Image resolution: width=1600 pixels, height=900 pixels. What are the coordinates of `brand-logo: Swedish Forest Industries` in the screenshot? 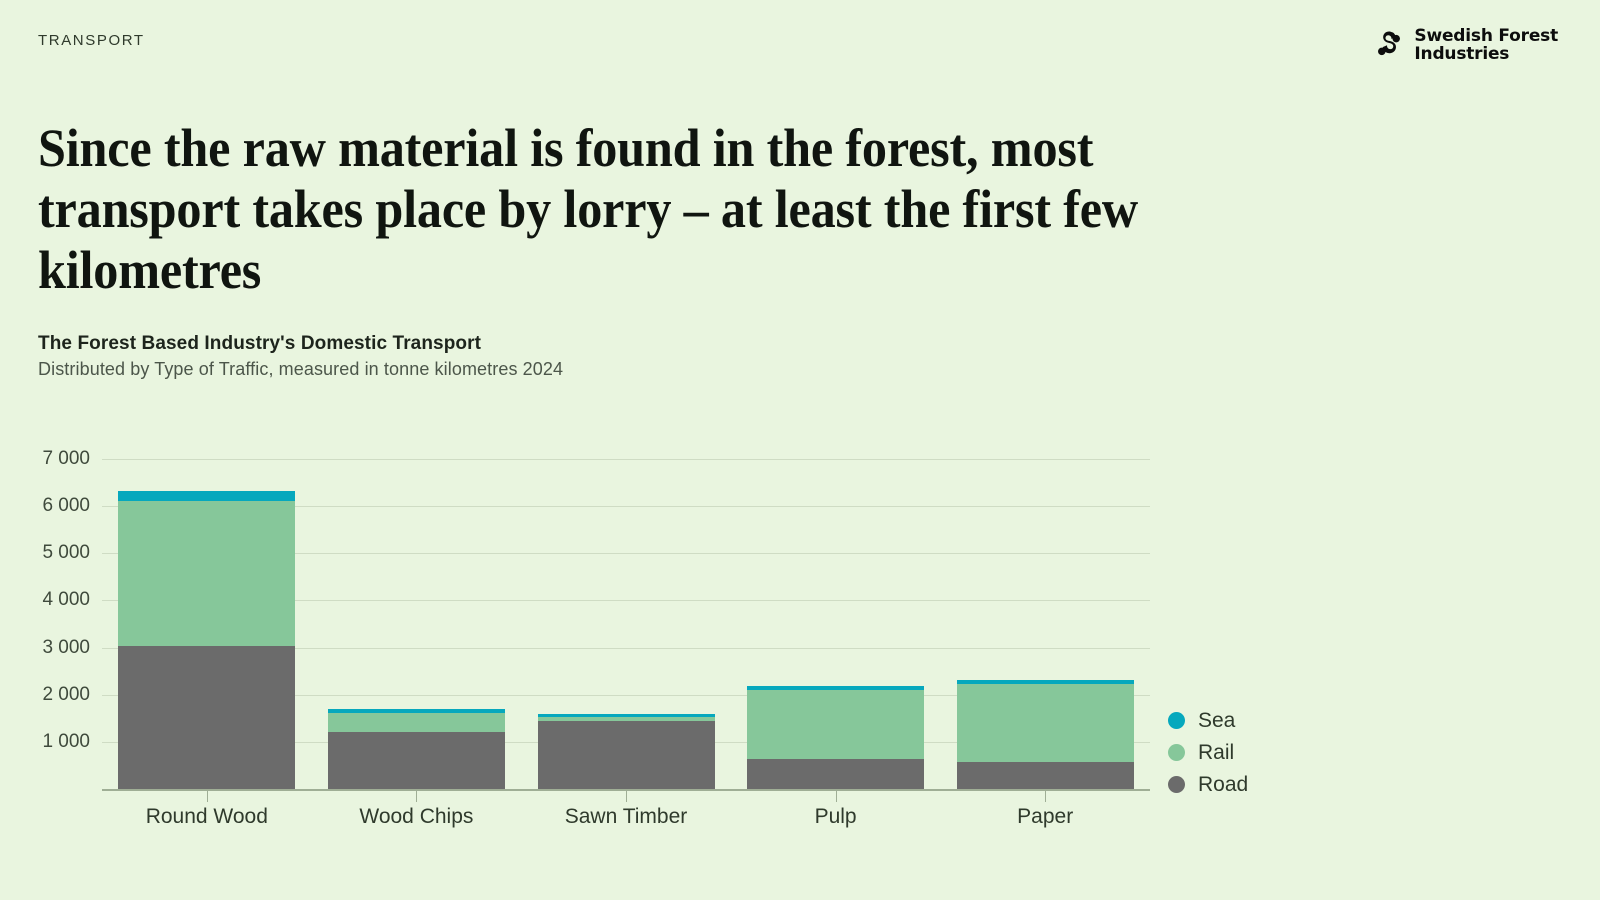 It's located at (1465, 45).